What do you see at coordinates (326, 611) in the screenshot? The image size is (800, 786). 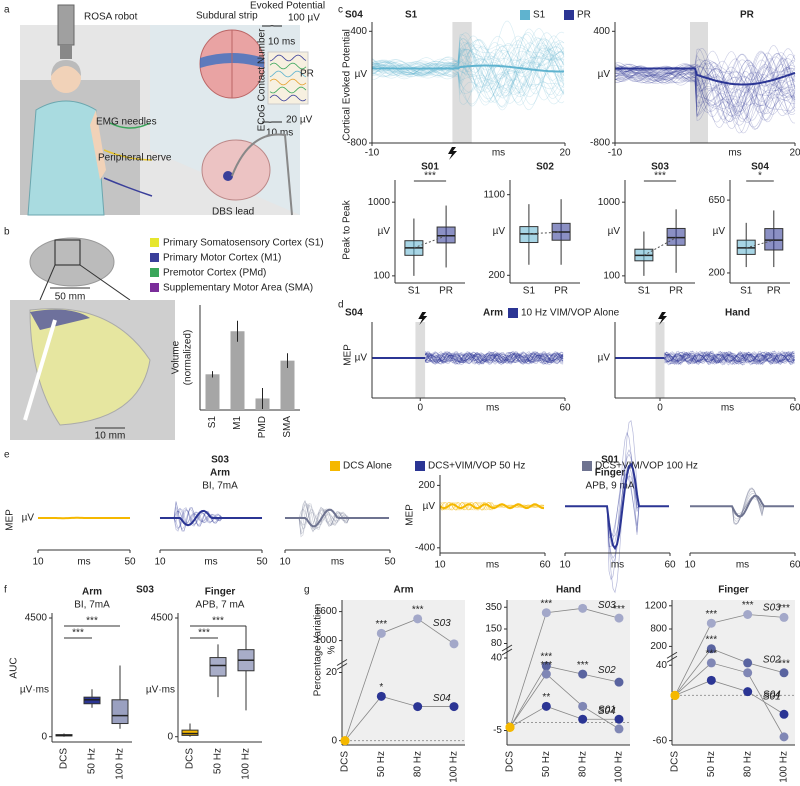 I see `y-tick-label: 1600` at bounding box center [326, 611].